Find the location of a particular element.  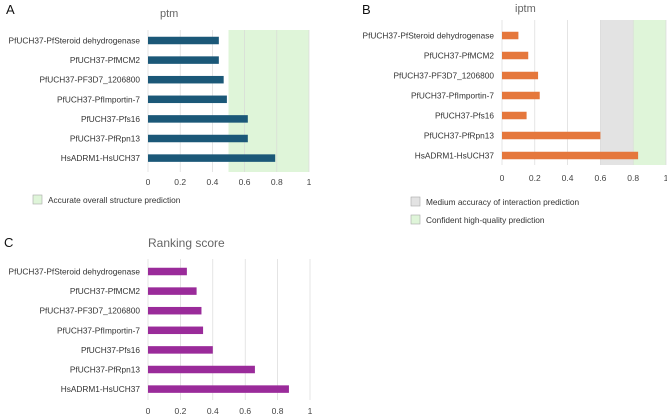

panel-letter-b: B is located at coordinates (366, 9).